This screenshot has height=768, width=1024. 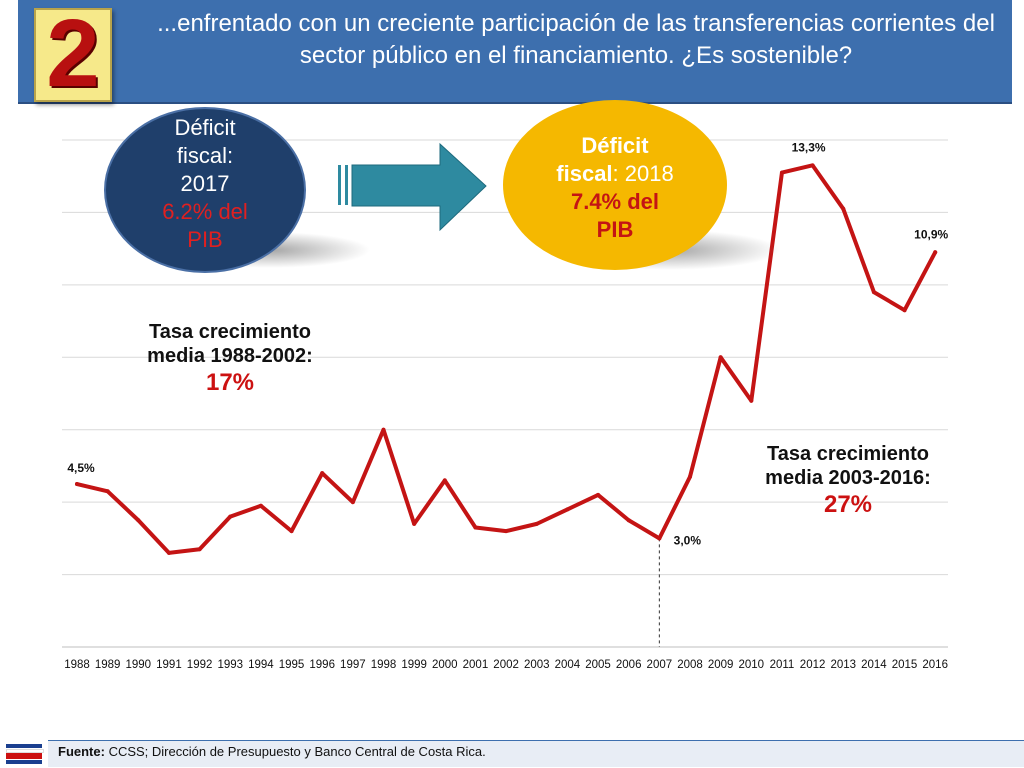 I want to click on callout-word: : 2018, so click(x=643, y=173).